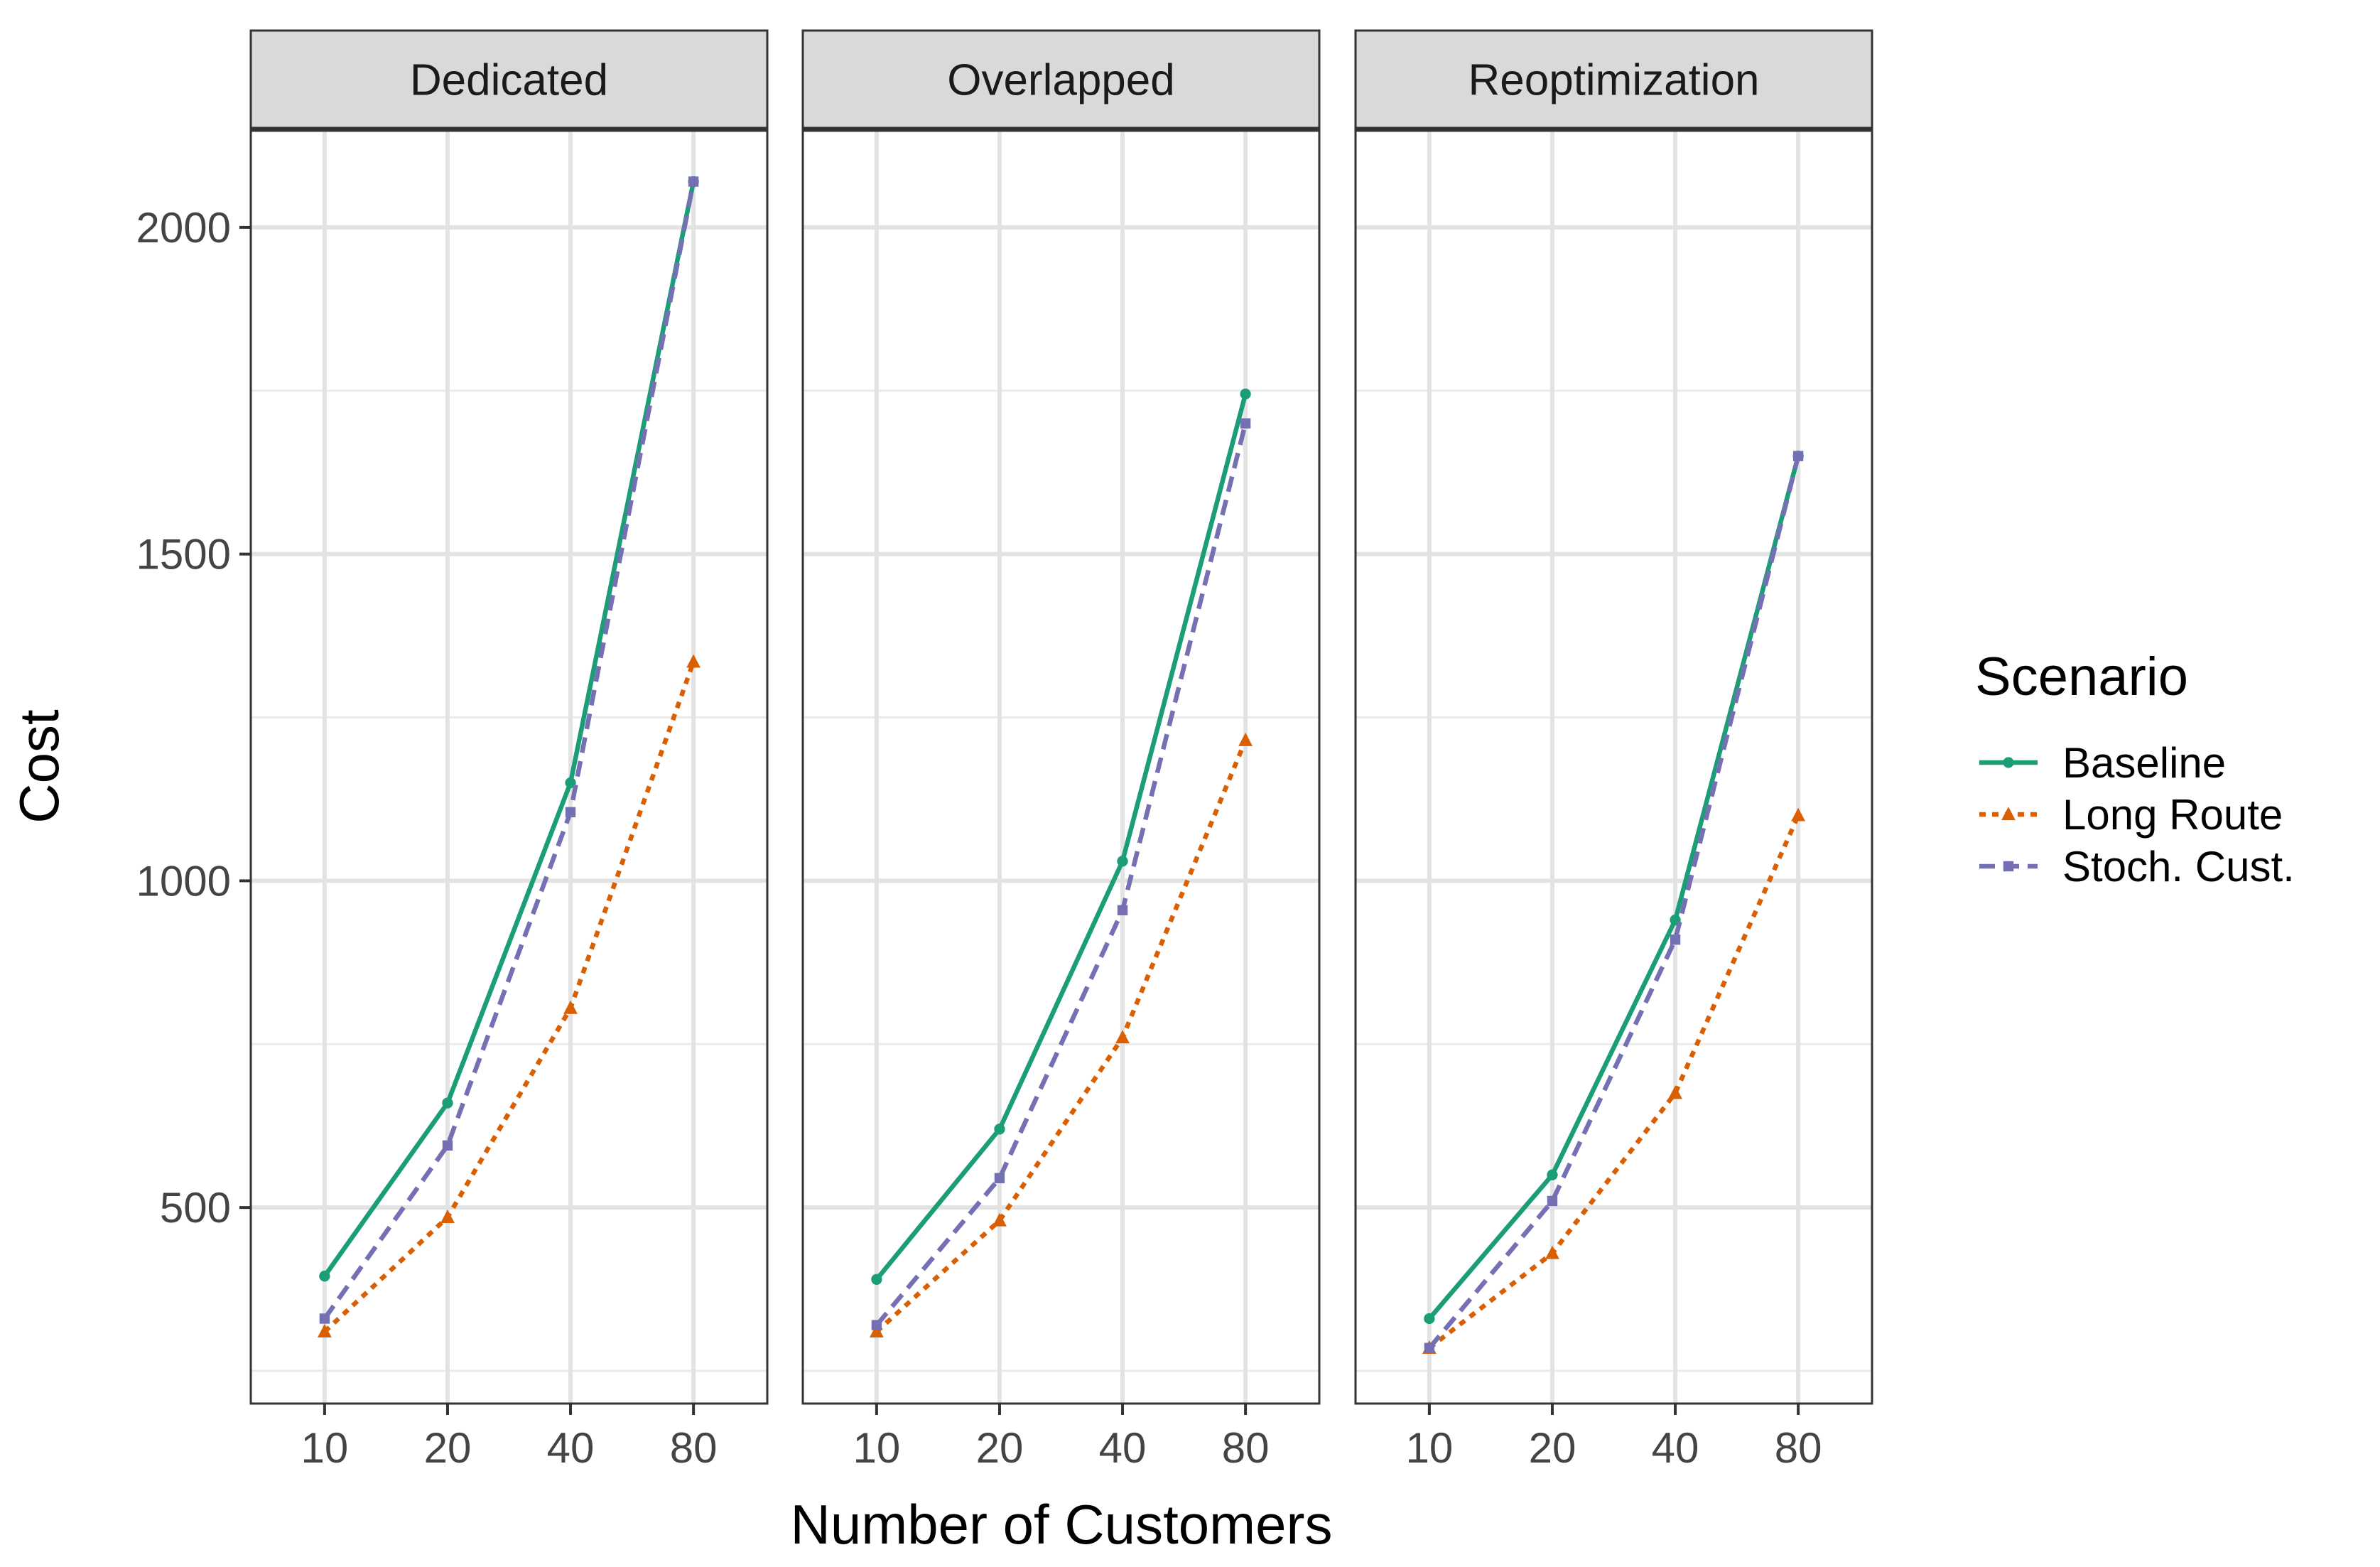 The image size is (2380, 1567). Describe the element at coordinates (2009, 866) in the screenshot. I see `legend-key-marker-stoch-cust` at that location.